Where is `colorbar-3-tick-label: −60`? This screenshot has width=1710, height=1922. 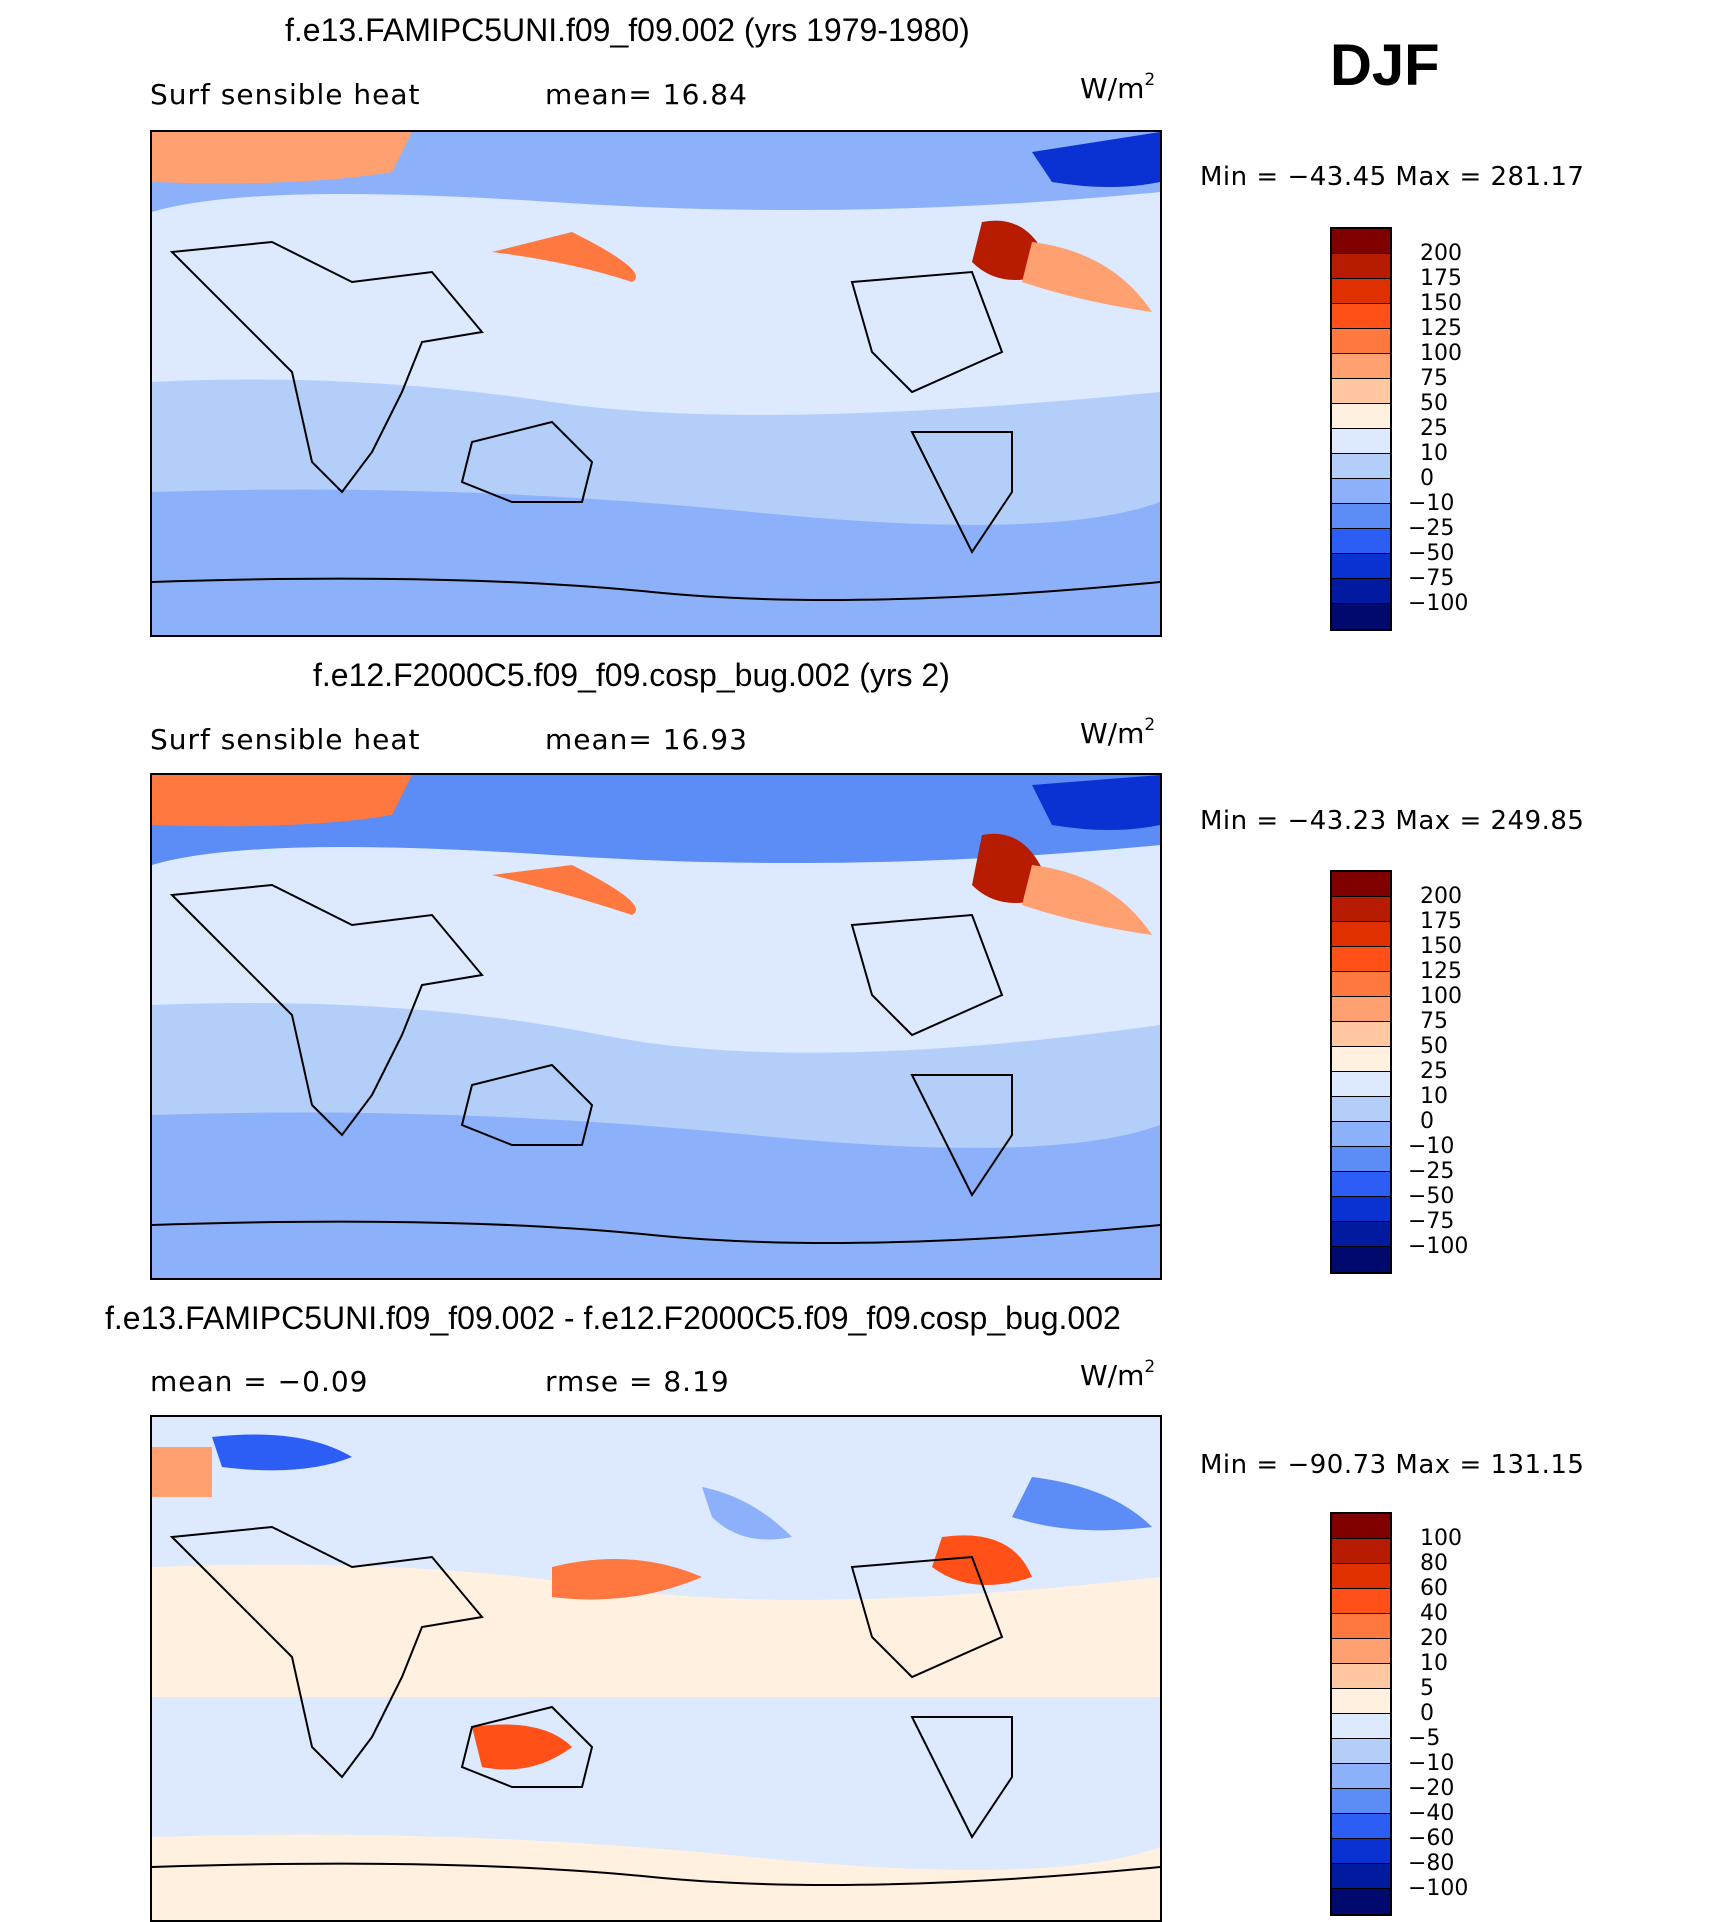 colorbar-3-tick-label: −60 is located at coordinates (1431, 1838).